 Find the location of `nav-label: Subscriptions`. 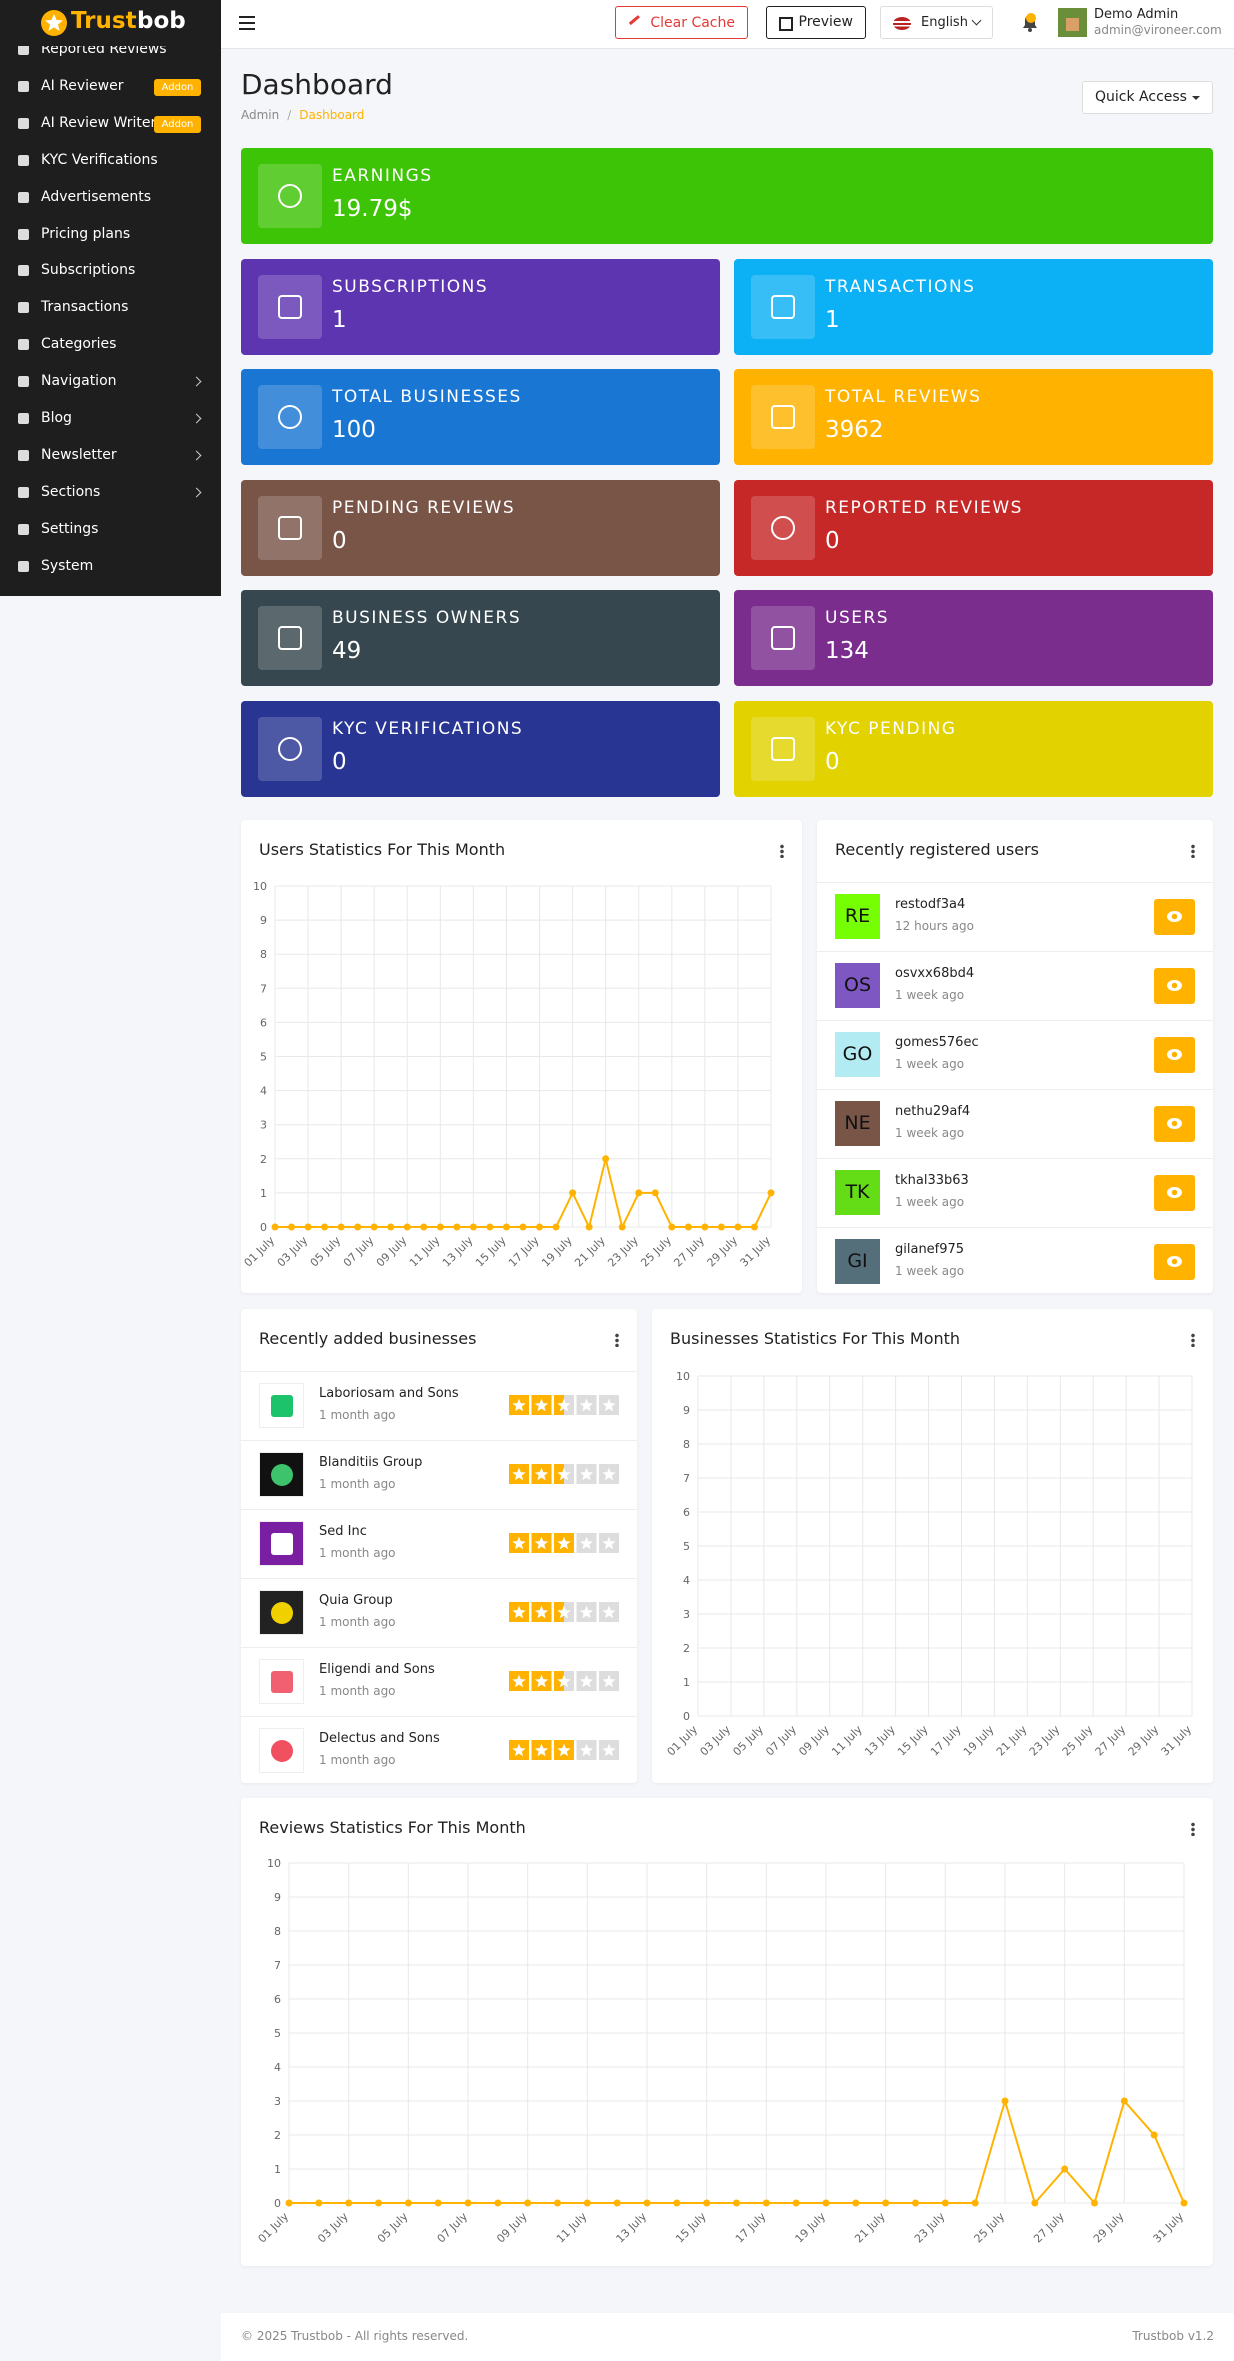

nav-label: Subscriptions is located at coordinates (88, 270).